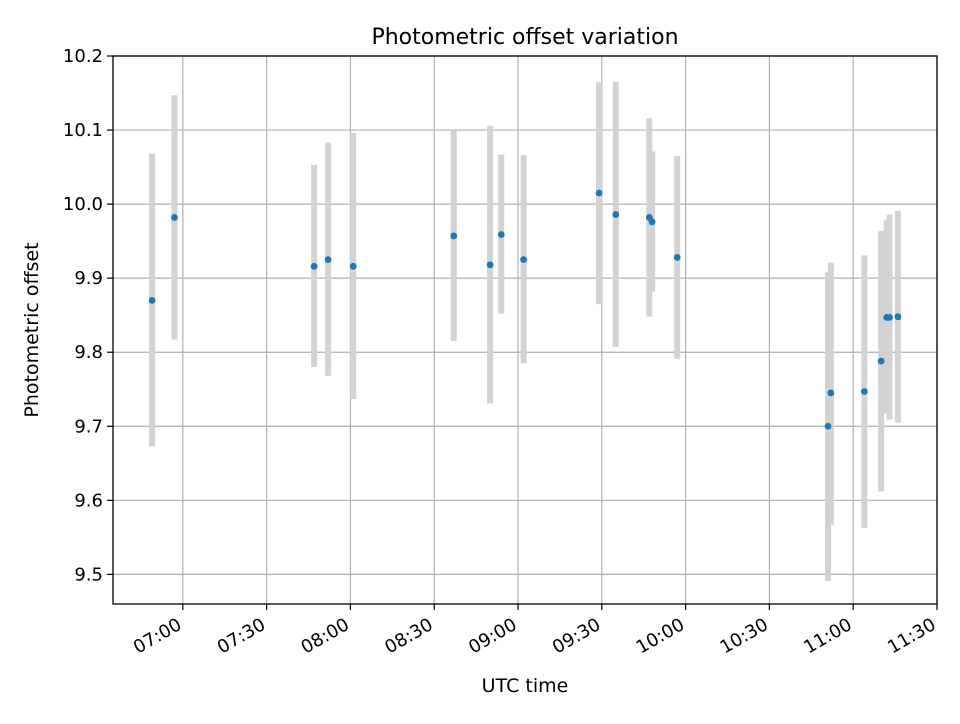  I want to click on y-tick-label: 10.1, so click(83, 130).